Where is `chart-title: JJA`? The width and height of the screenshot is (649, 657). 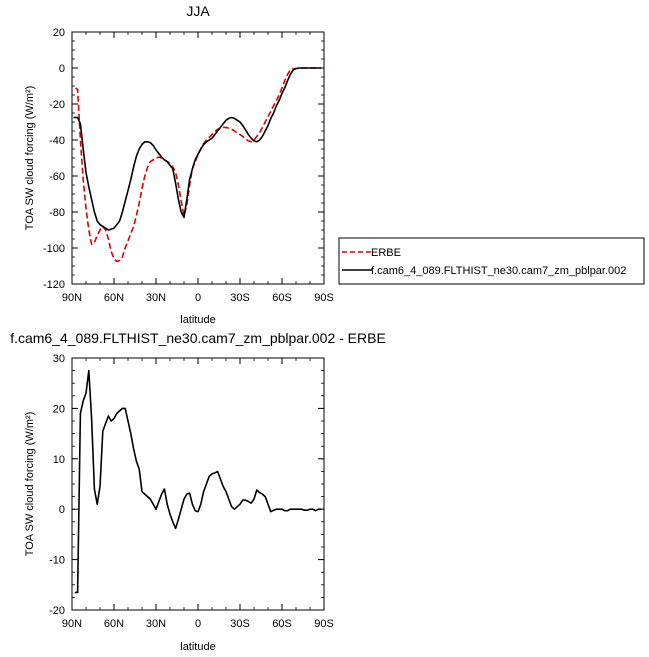
chart-title: JJA is located at coordinates (198, 11).